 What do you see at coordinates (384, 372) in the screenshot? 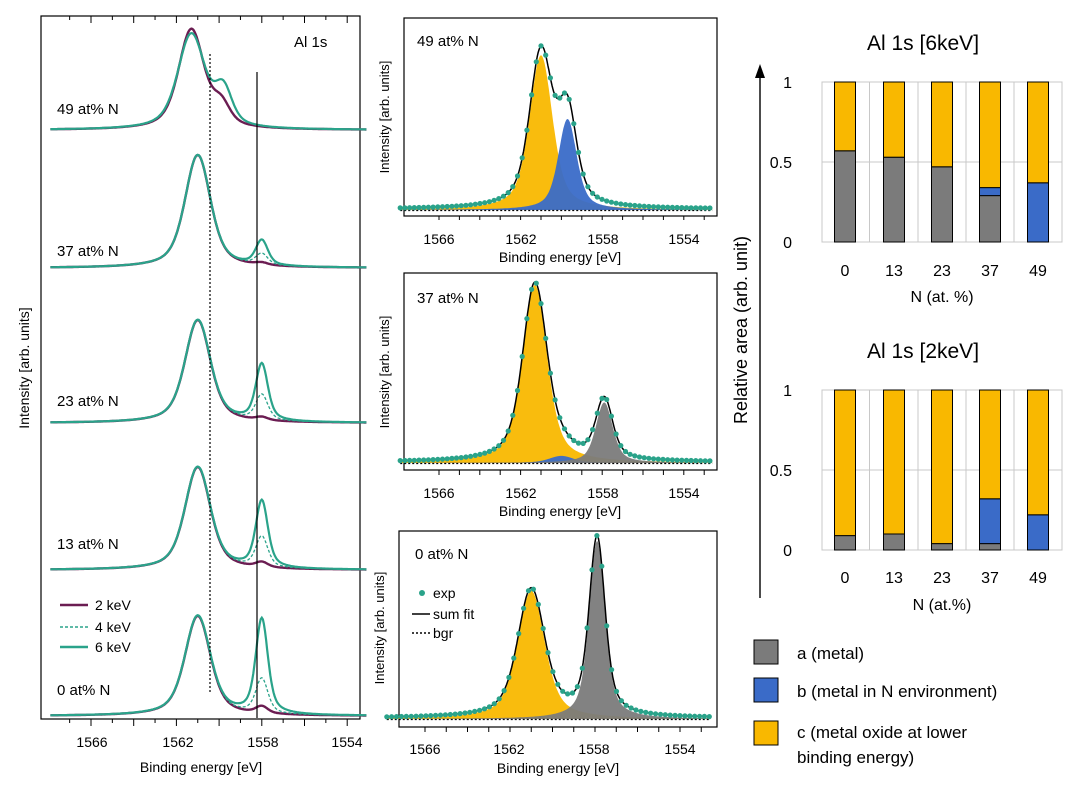
I see `fit-37-y-label: Intensity [arb. units]` at bounding box center [384, 372].